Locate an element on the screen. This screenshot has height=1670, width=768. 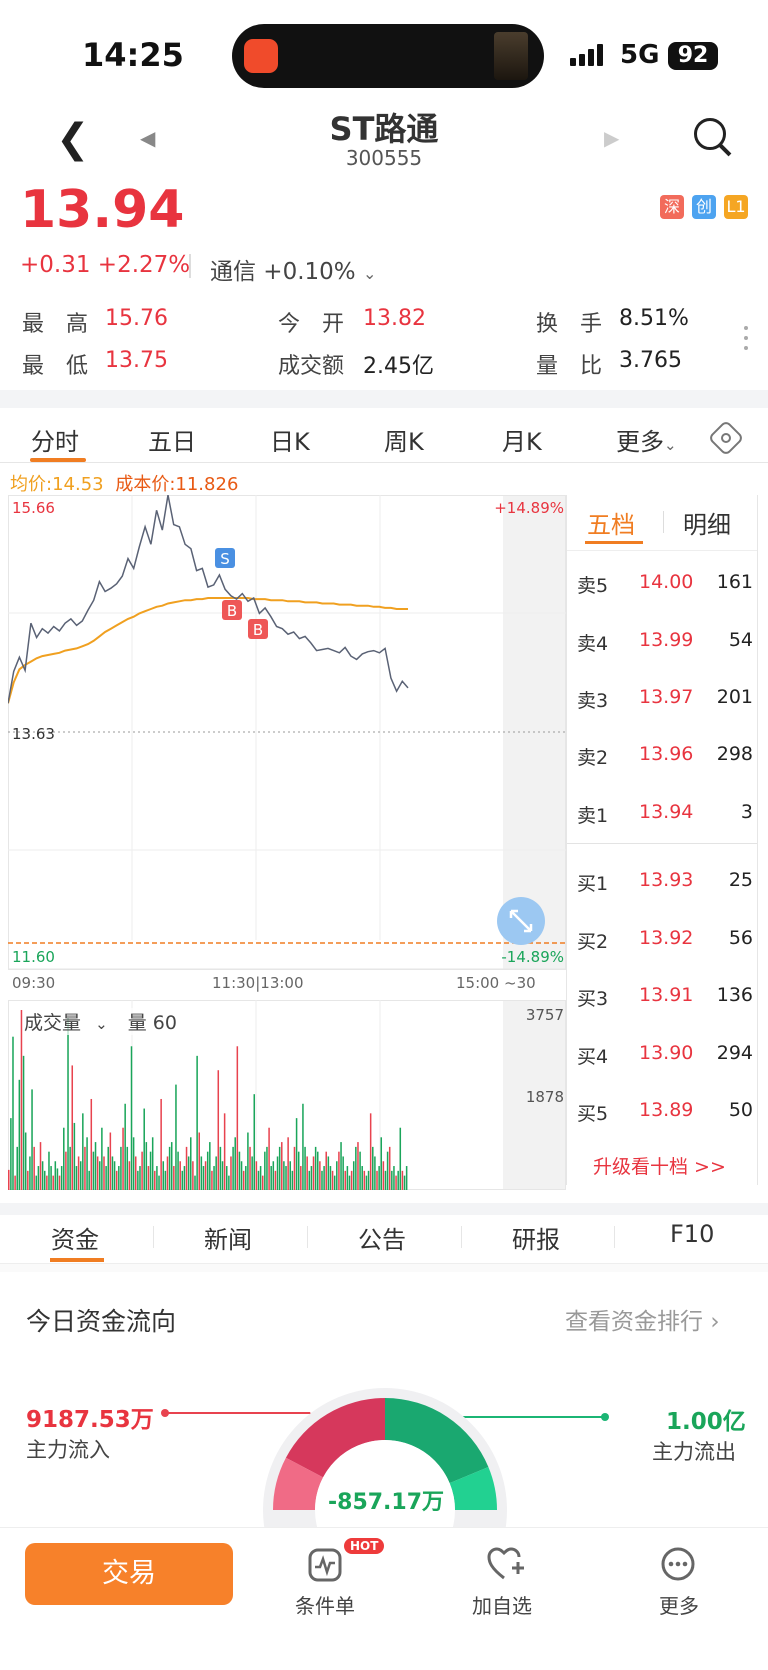
ask-label: 卖1 is located at coordinates (593, 816).